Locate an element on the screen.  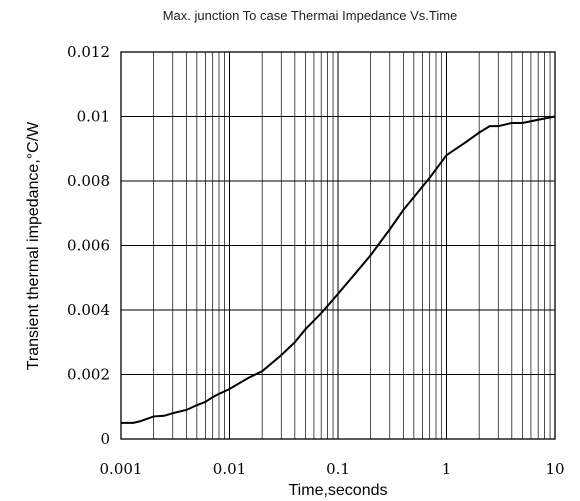
x-tick-label: 0.001 is located at coordinates (121, 469).